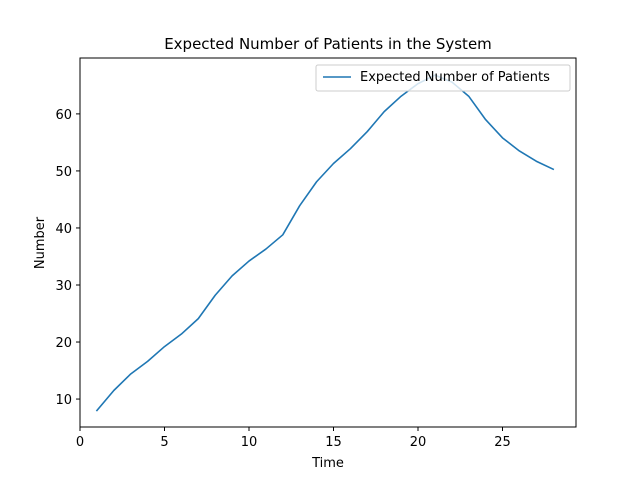  What do you see at coordinates (63, 400) in the screenshot?
I see `y-tick-label: 10` at bounding box center [63, 400].